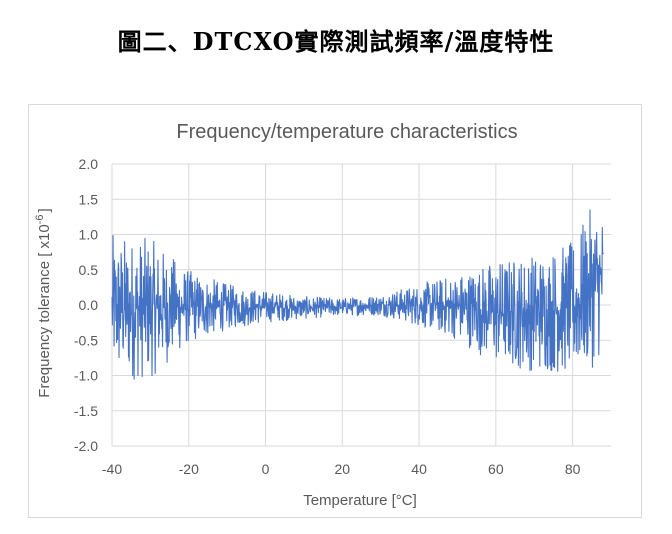  What do you see at coordinates (112, 469) in the screenshot?
I see `x-tick-label: -40` at bounding box center [112, 469].